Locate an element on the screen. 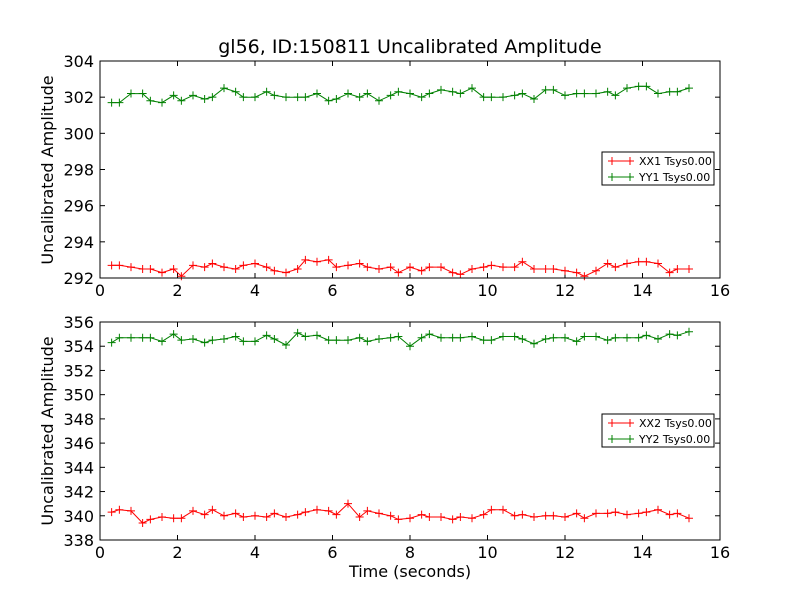 The image size is (800, 600). bottom-y-tick-label: 344 is located at coordinates (78, 467).